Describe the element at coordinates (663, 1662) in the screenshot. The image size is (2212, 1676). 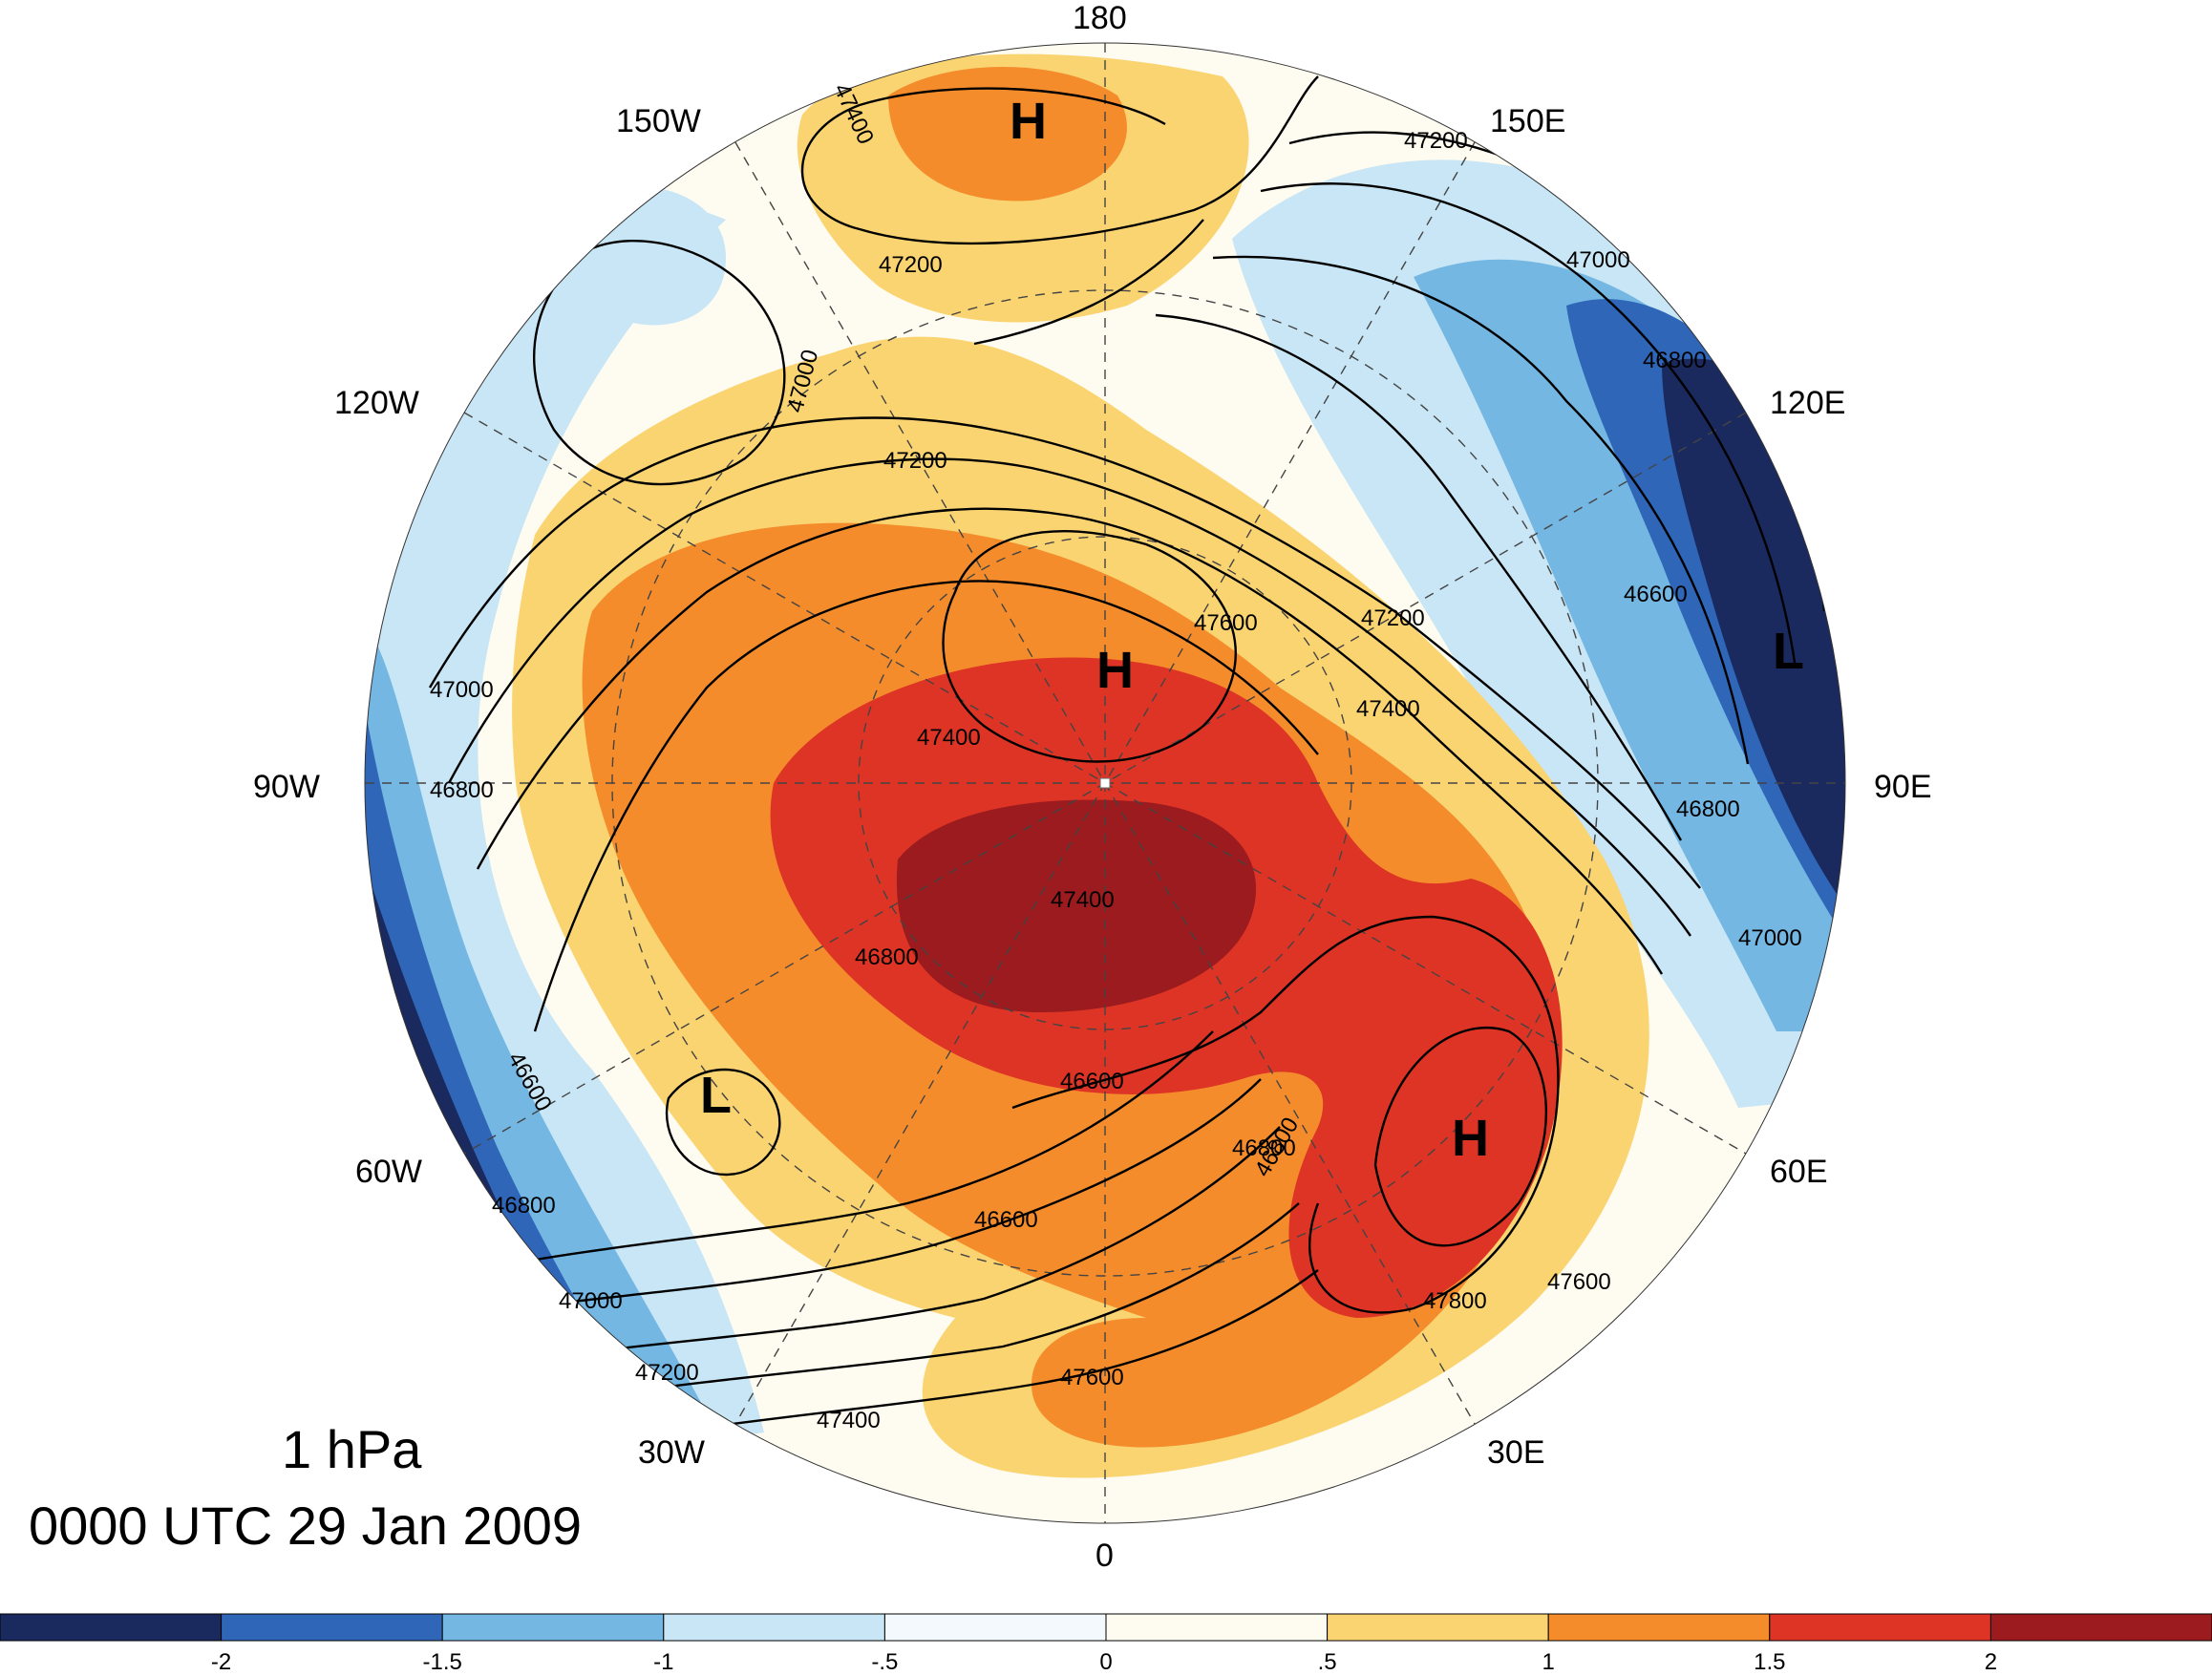
I see `colorbar-tick-label: -1` at that location.